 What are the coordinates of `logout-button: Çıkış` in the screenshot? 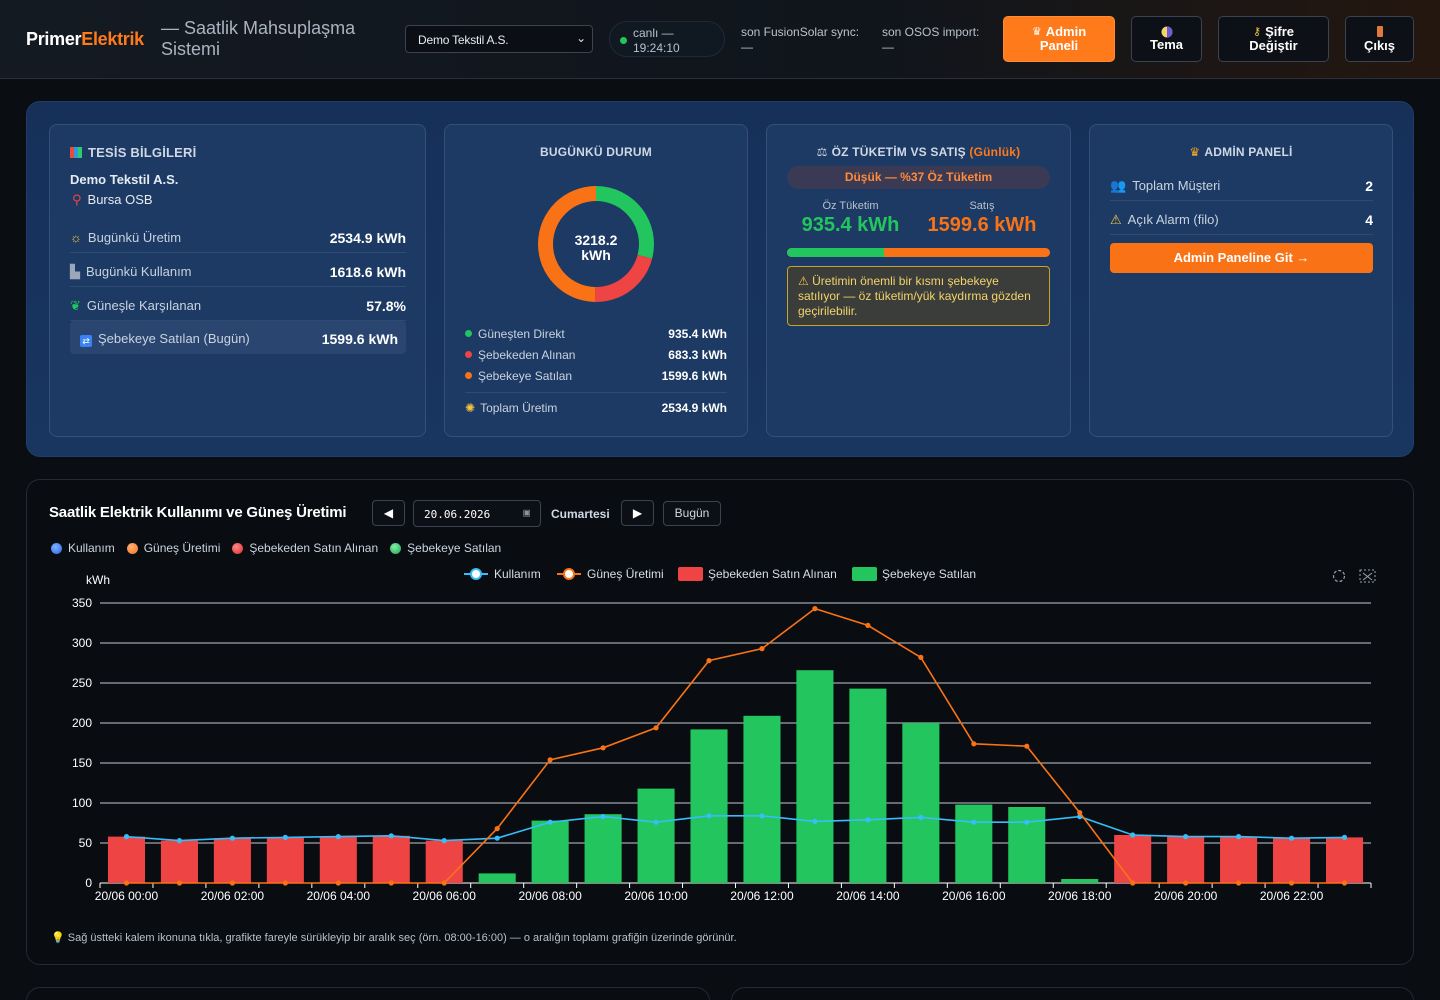 It's located at (1379, 39).